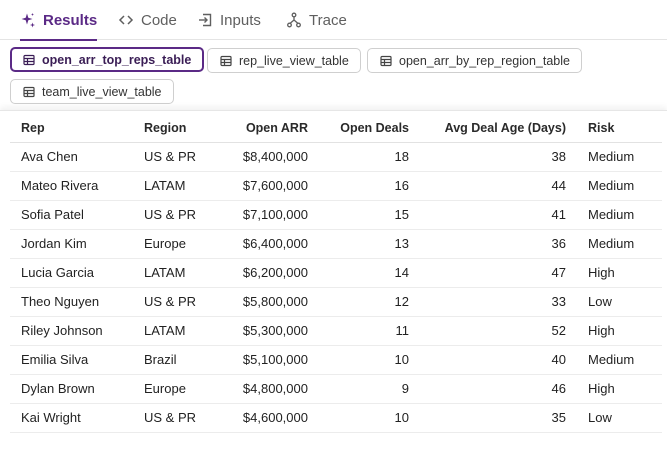  I want to click on column-header-region: Region, so click(174, 129).